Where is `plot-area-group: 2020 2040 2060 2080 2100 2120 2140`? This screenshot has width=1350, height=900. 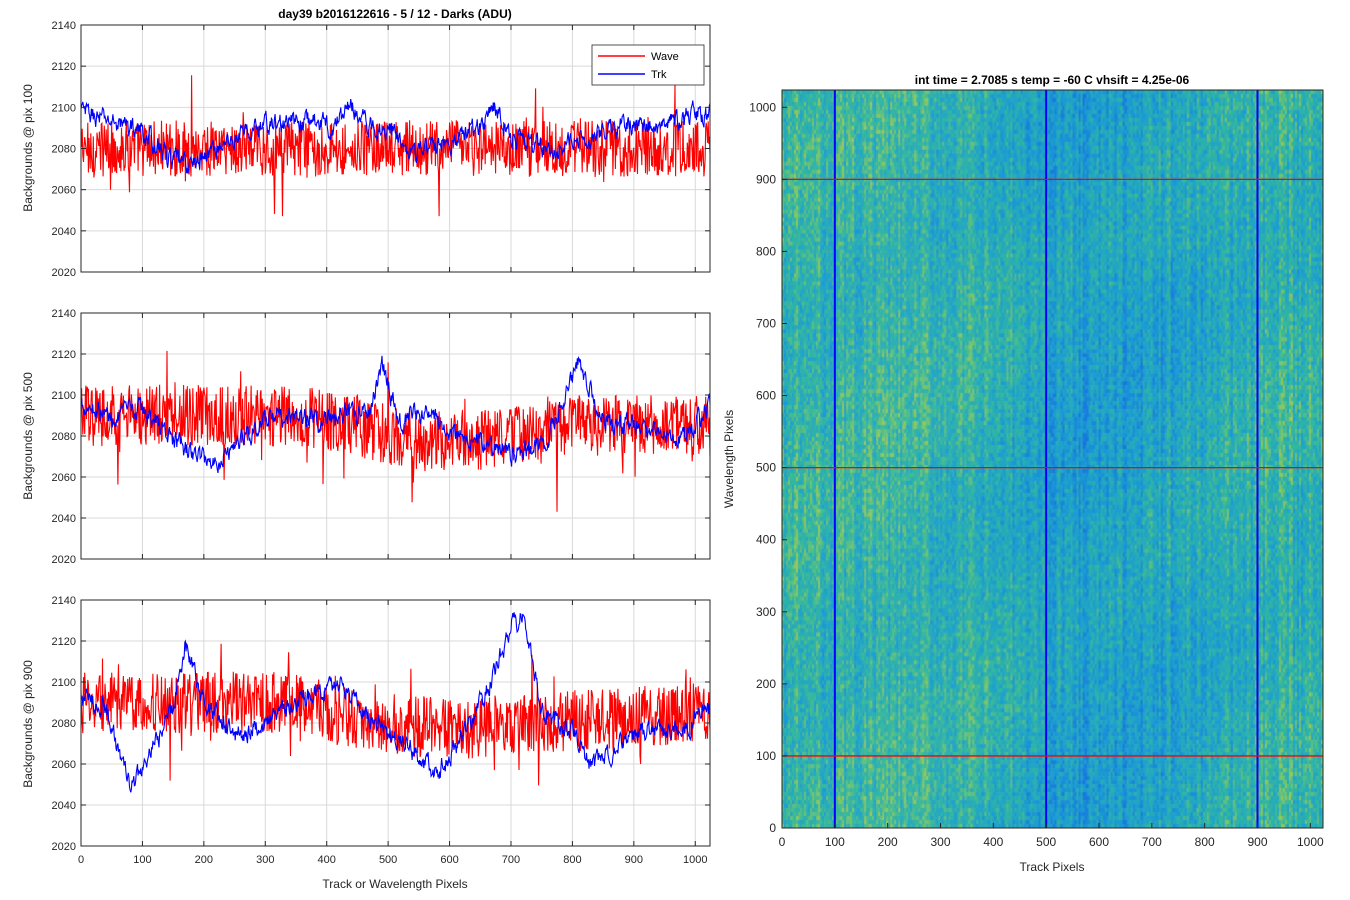 plot-area-group: 2020 2040 2060 2080 2100 2120 2140 is located at coordinates (381, 437).